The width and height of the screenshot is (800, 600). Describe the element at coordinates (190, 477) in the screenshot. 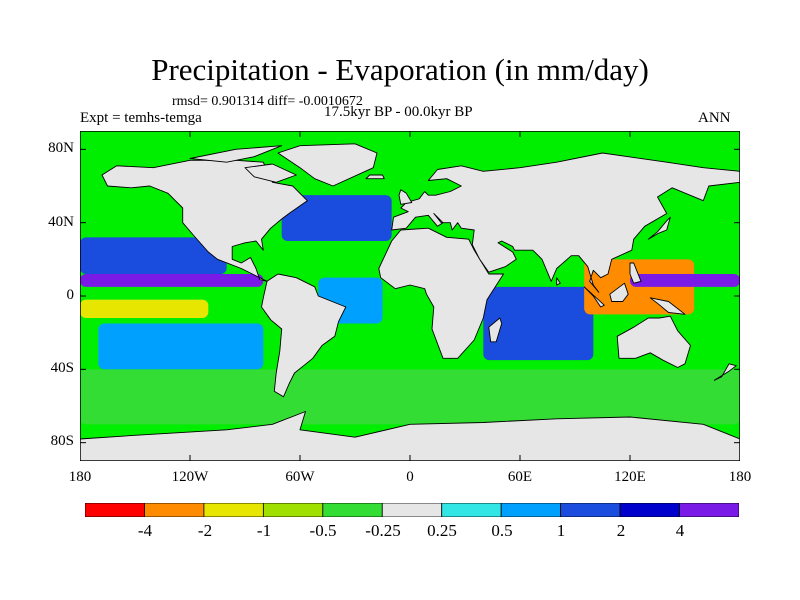

I see `lon-tick-label: 120W` at that location.